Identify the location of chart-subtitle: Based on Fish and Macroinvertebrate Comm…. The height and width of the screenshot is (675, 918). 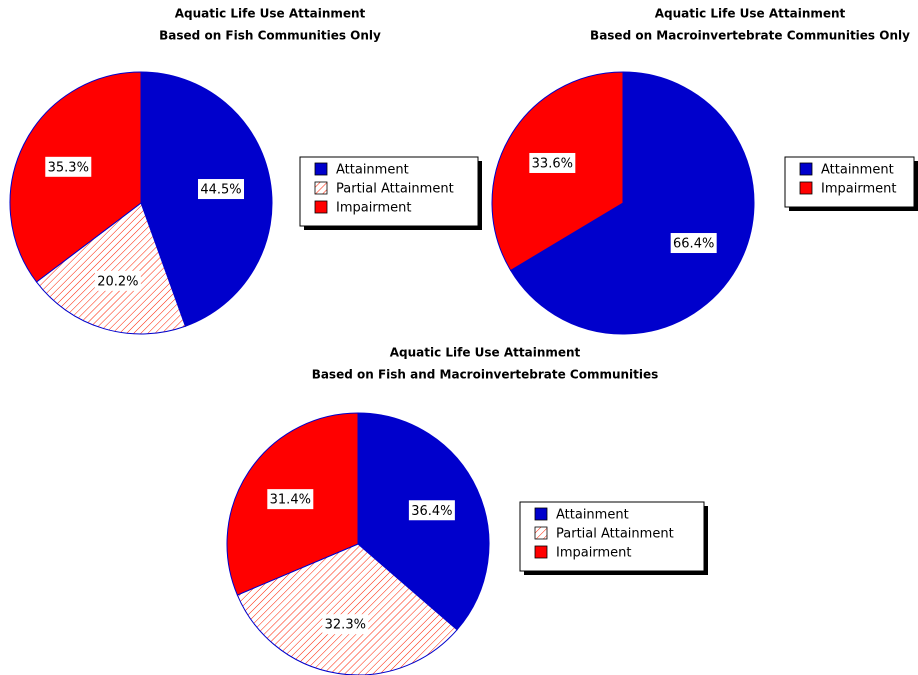
(485, 375).